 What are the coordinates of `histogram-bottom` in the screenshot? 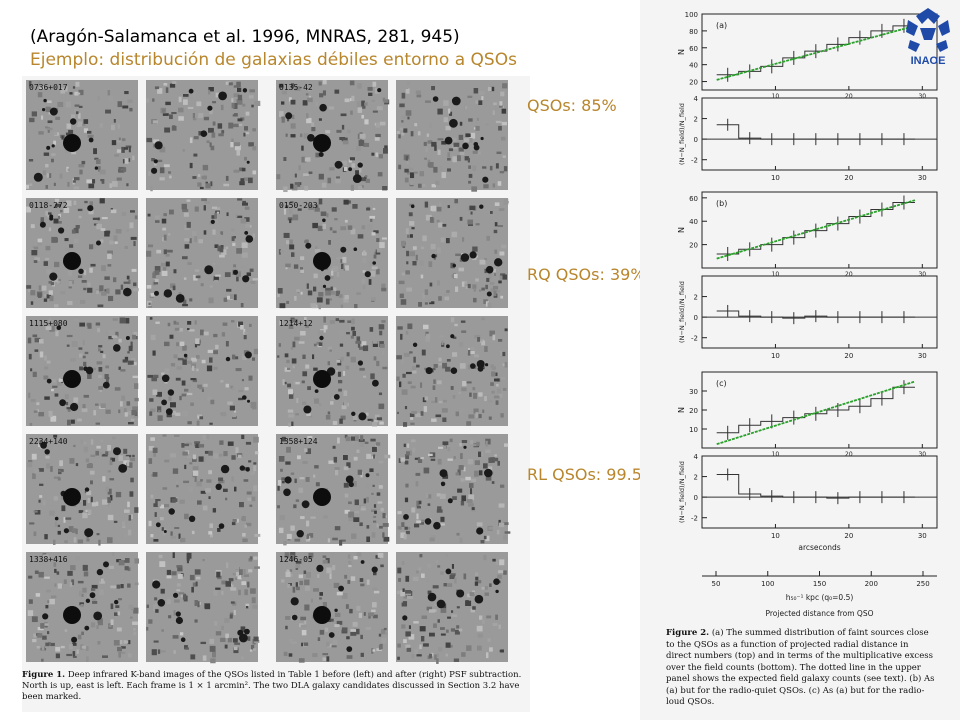 It's located at (815, 486).